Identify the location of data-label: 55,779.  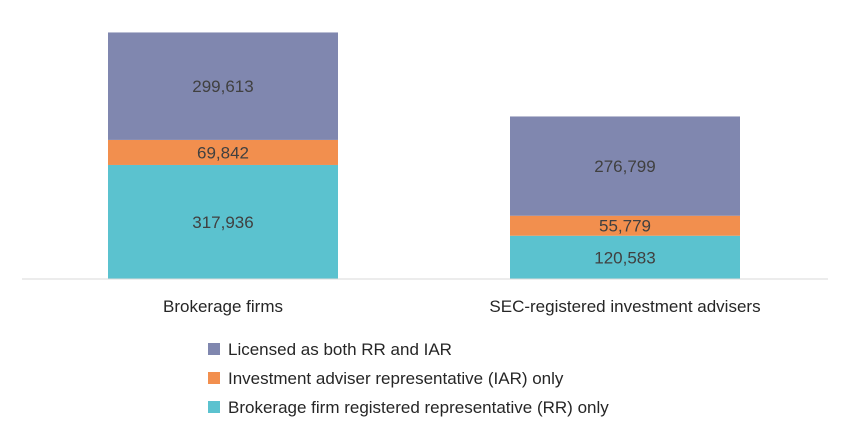
(625, 226).